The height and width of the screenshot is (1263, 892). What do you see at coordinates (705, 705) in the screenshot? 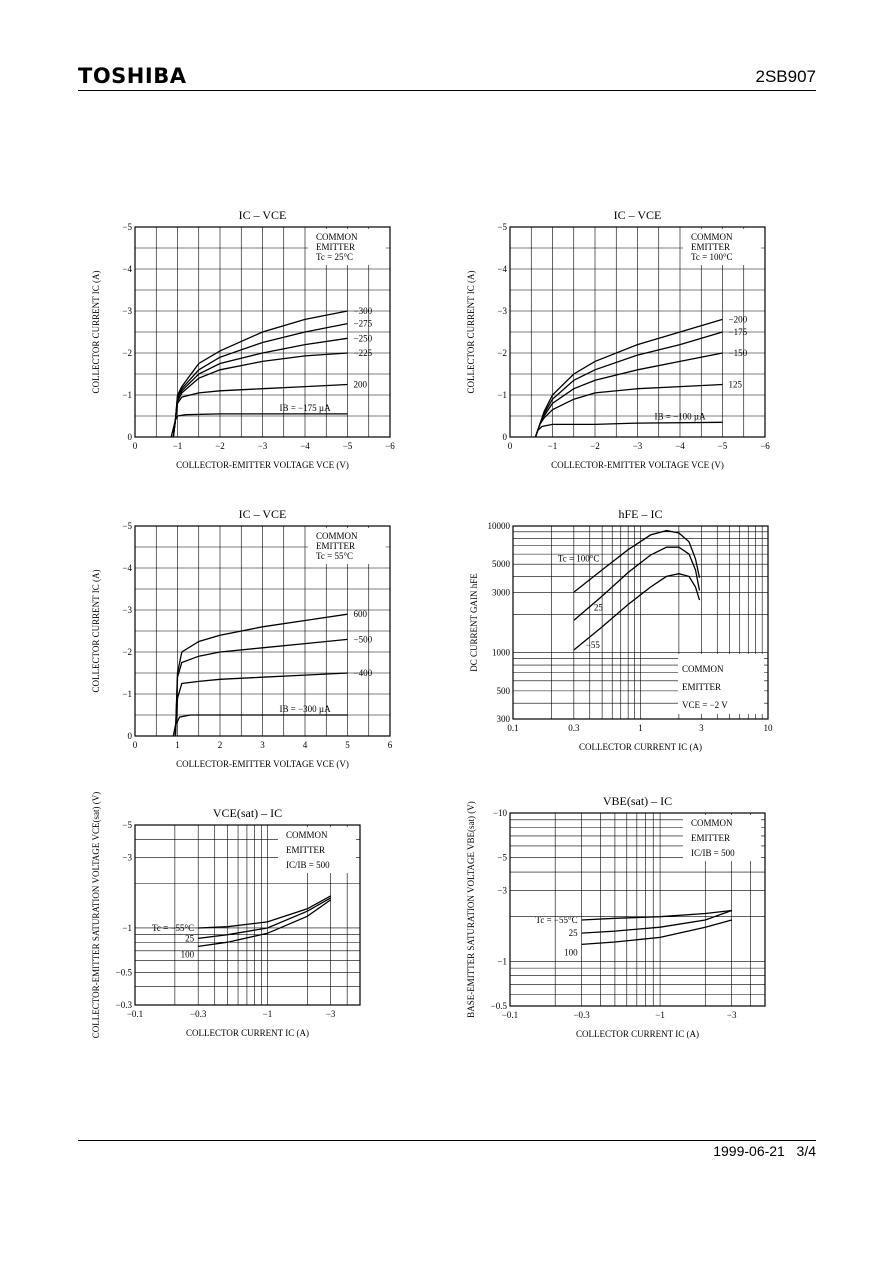
I see `annotation-text: VCE = −2 V` at bounding box center [705, 705].